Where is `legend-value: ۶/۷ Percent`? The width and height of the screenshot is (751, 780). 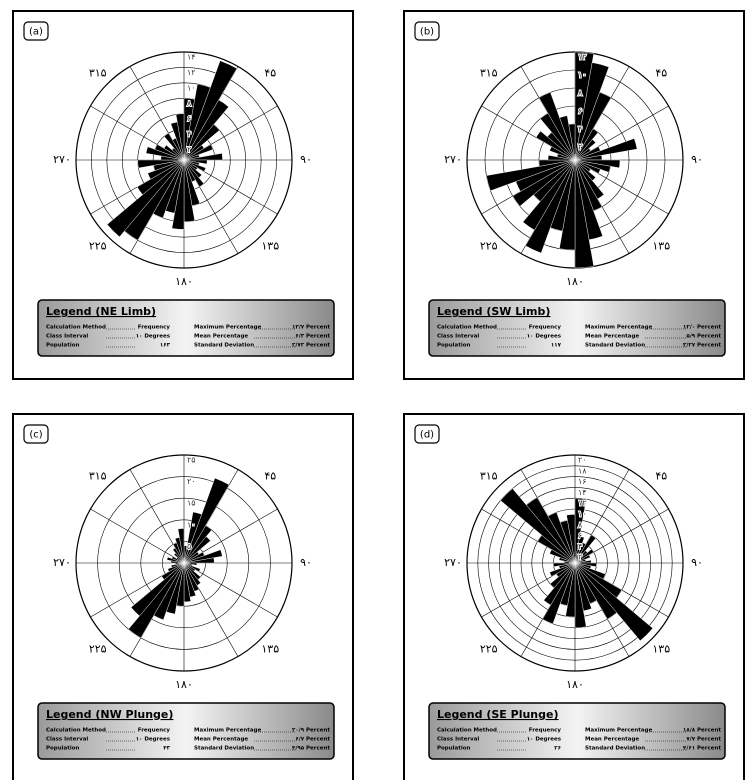
legend-value: ۶/۷ Percent is located at coordinates (312, 740).